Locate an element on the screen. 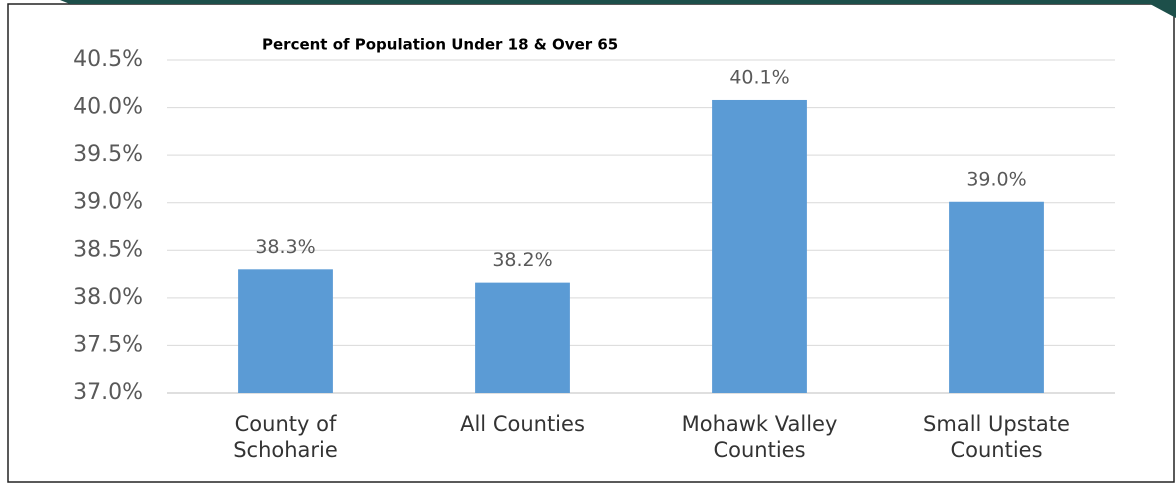  data-label: 38.3% is located at coordinates (285, 247).